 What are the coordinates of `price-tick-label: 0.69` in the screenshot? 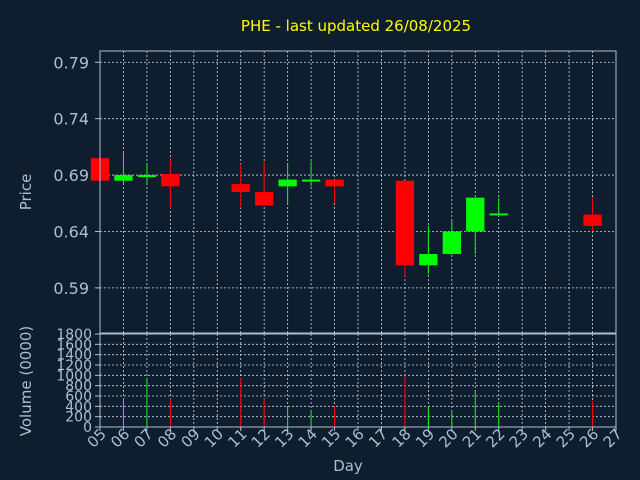 It's located at (71, 175).